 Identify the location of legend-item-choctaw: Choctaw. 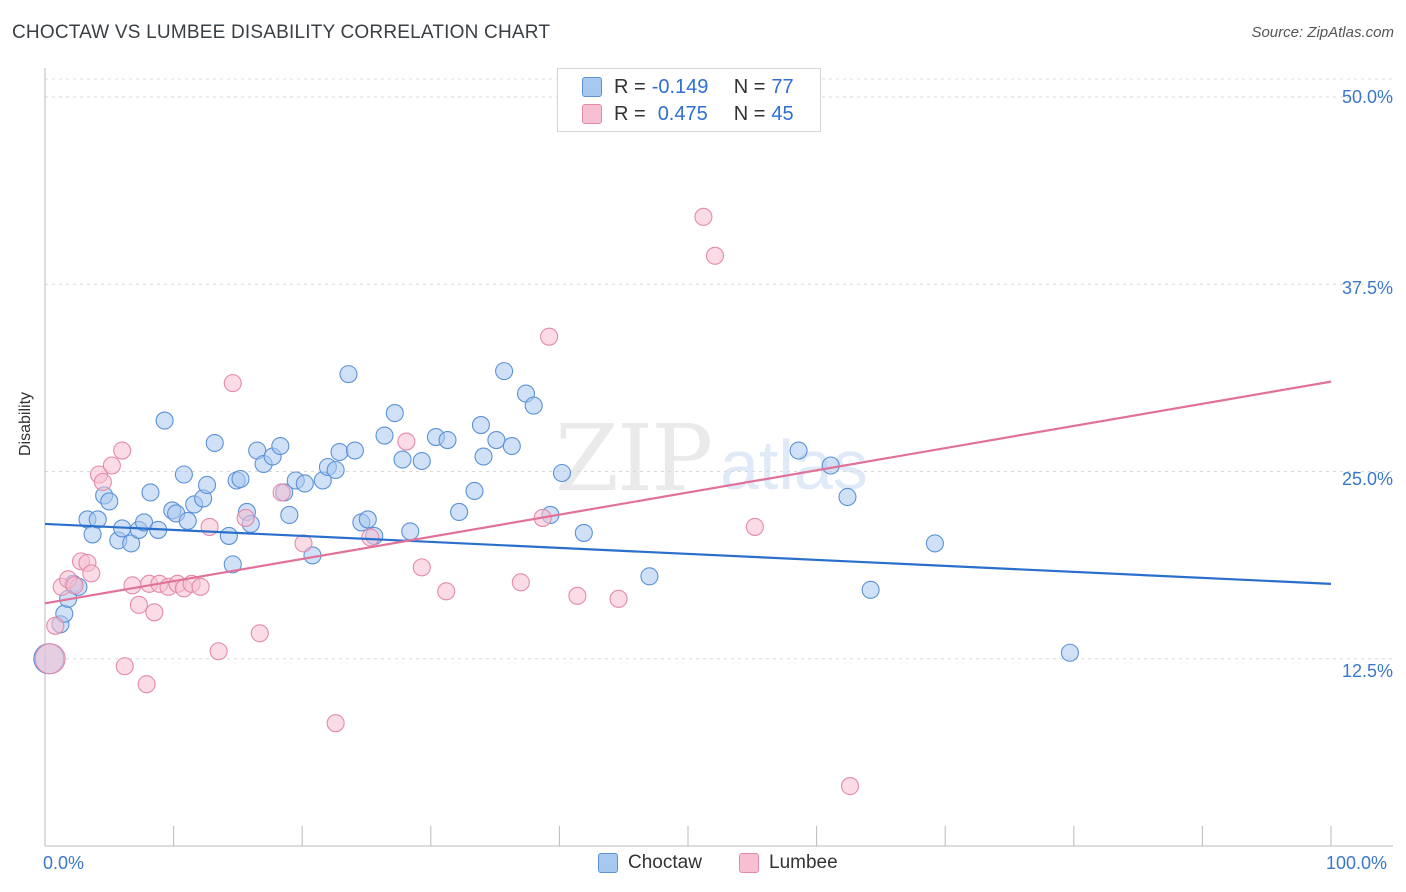
(650, 863).